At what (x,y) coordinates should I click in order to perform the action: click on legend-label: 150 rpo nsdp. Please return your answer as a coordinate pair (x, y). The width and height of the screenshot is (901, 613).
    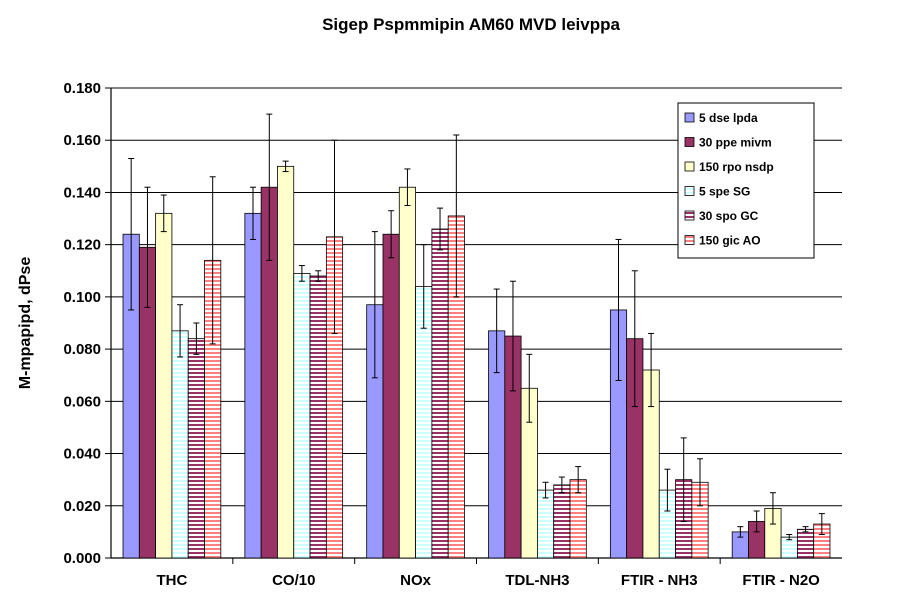
    Looking at the image, I should click on (736, 167).